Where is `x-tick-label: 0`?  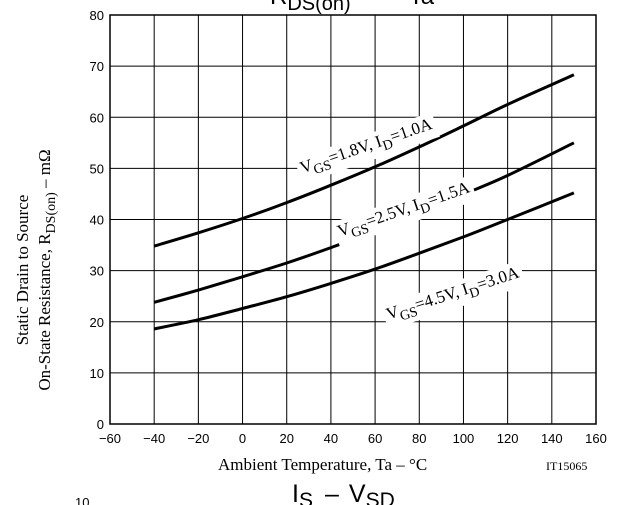
x-tick-label: 0 is located at coordinates (242, 438).